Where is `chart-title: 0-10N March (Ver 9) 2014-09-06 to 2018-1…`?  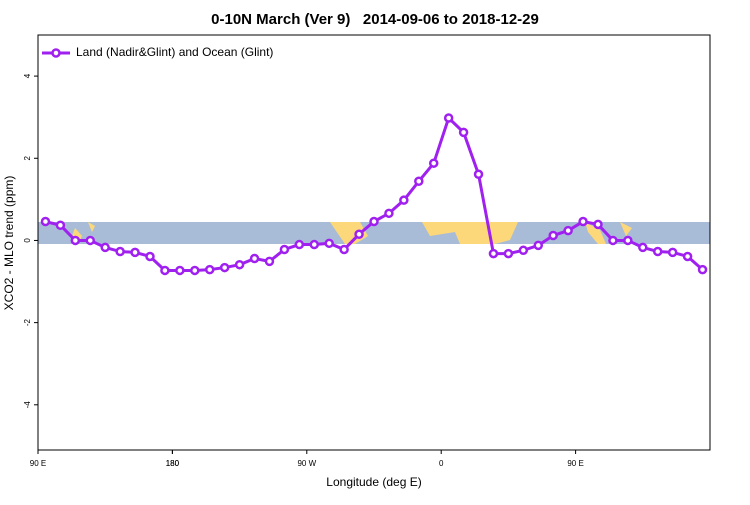 chart-title: 0-10N March (Ver 9) 2014-09-06 to 2018-1… is located at coordinates (375, 19).